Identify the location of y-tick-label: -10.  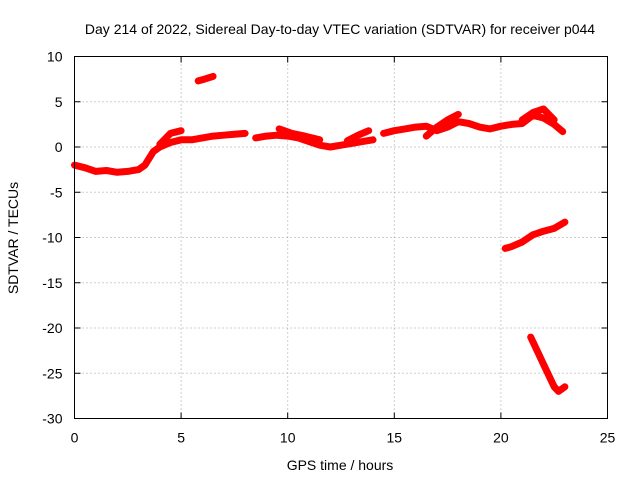
(52, 238).